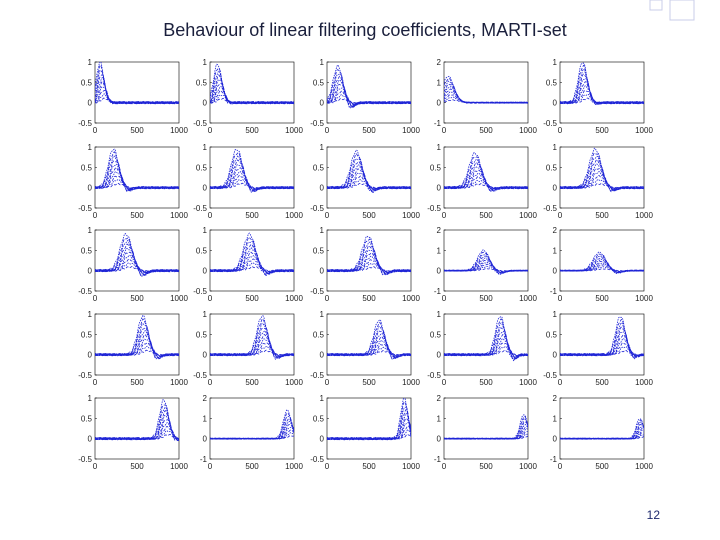 This screenshot has width=720, height=540. I want to click on subplot-2-2: 10.50-0.50 500 1000, so click(248, 181).